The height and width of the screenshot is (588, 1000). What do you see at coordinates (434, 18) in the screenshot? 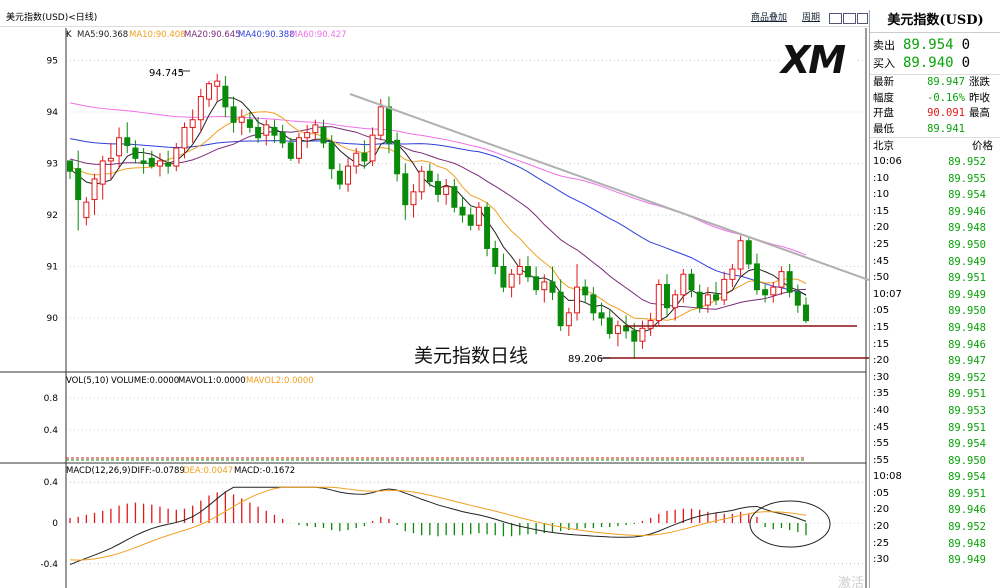
I see `chart-title-bar: 美元指数(USD)<日线) 商品叠加 周期` at bounding box center [434, 18].